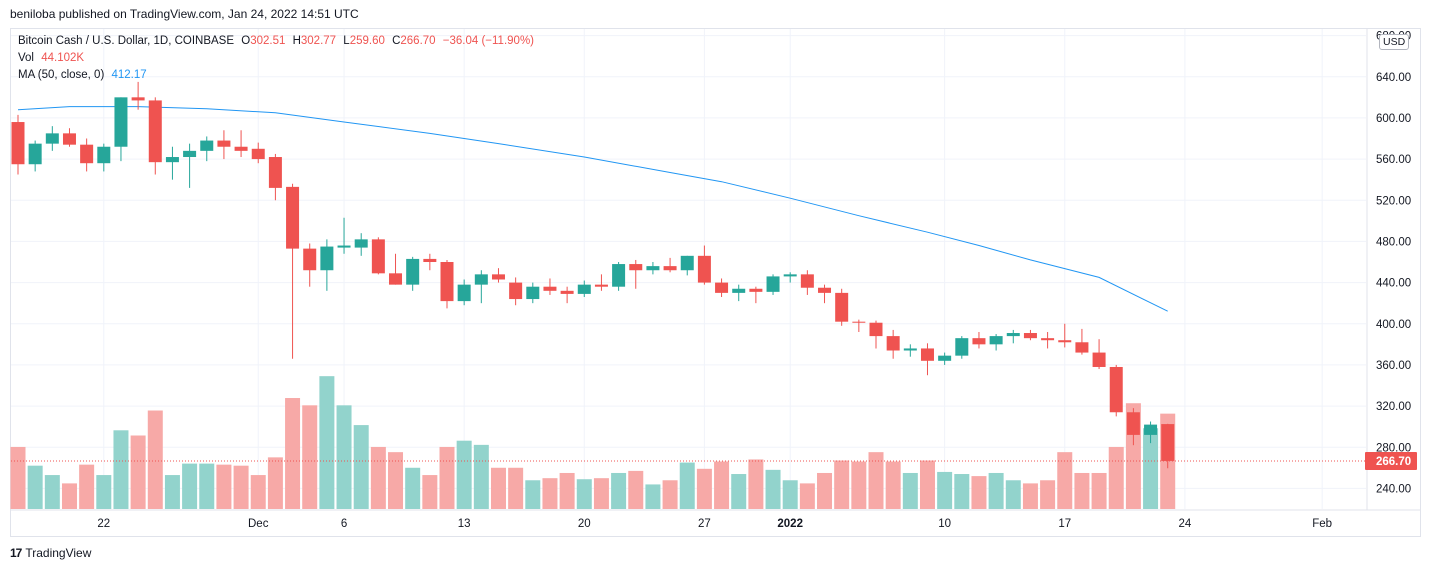 This screenshot has width=1432, height=572. What do you see at coordinates (258, 524) in the screenshot?
I see `x-tick-label: Dec` at bounding box center [258, 524].